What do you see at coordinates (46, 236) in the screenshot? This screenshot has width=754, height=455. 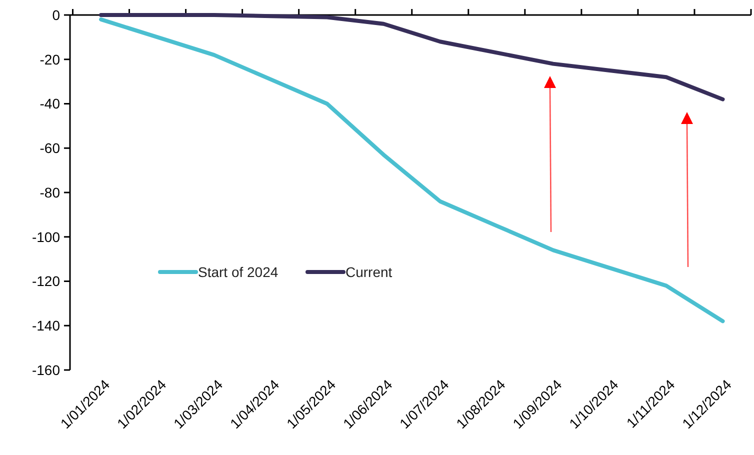 I see `y-tick-label: -100` at bounding box center [46, 236].